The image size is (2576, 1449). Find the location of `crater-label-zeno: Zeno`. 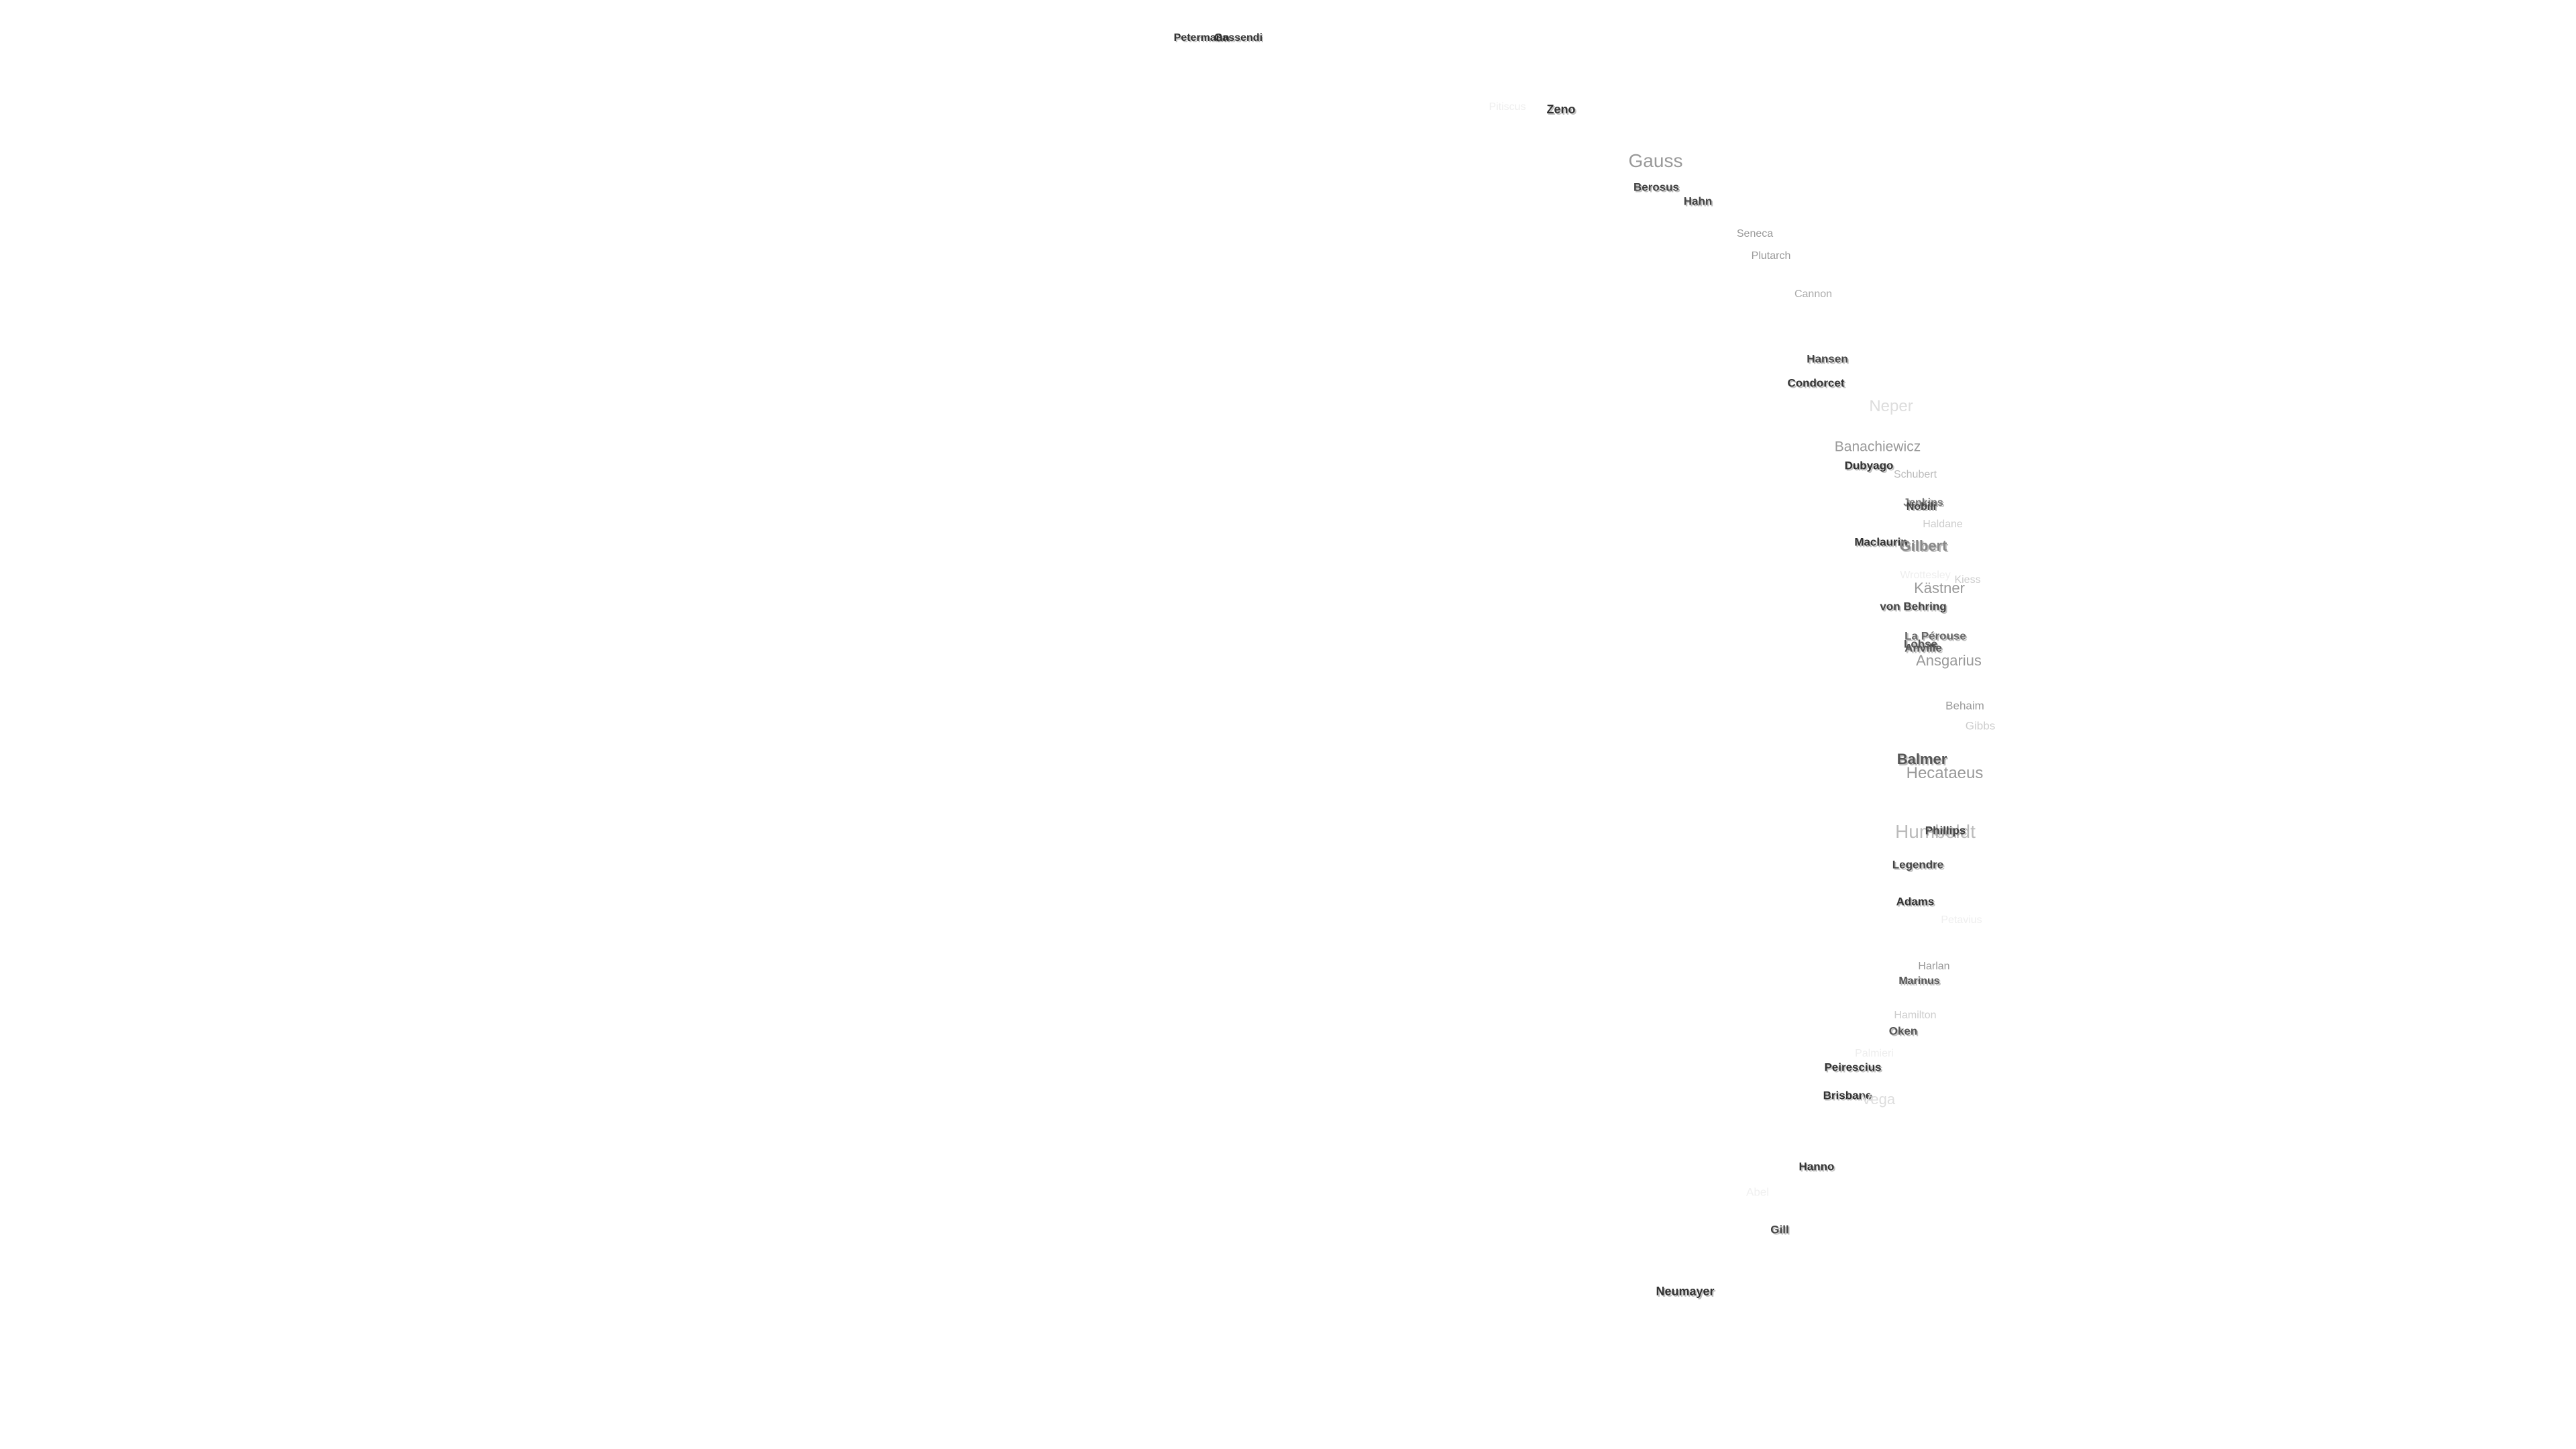

crater-label-zeno: Zeno is located at coordinates (1561, 109).